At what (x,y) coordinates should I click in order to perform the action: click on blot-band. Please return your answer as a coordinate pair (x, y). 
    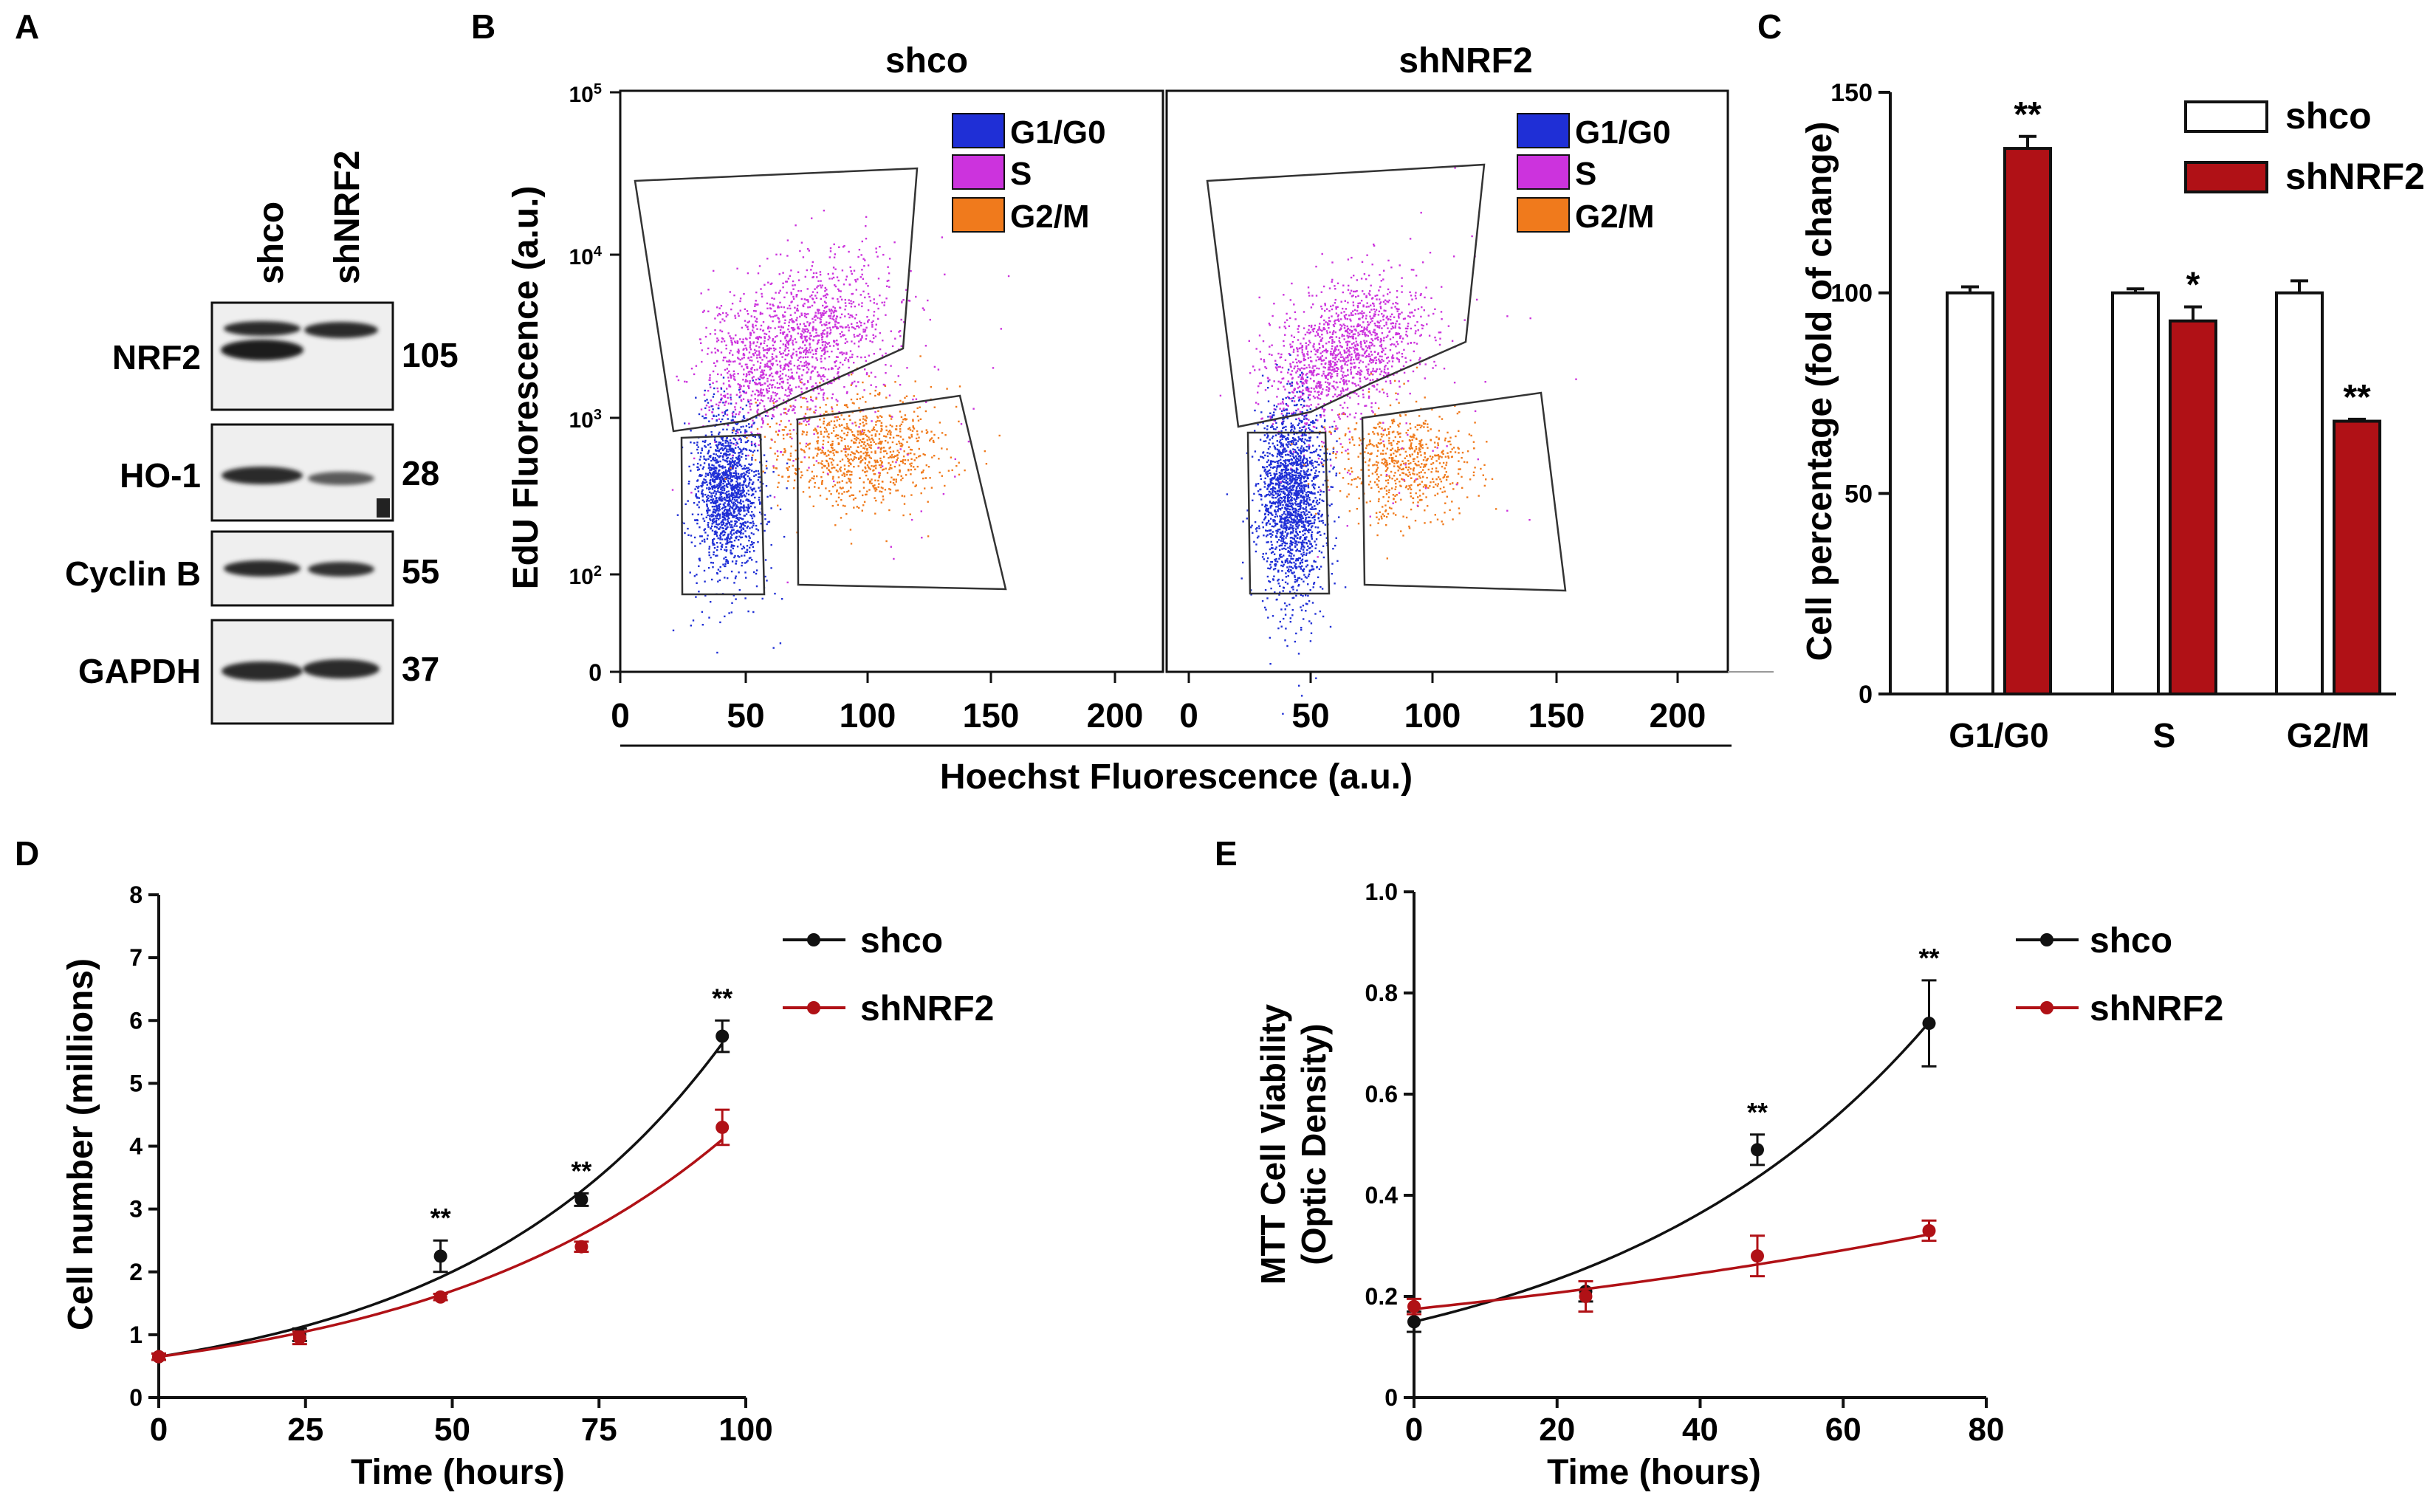
    Looking at the image, I should click on (341, 330).